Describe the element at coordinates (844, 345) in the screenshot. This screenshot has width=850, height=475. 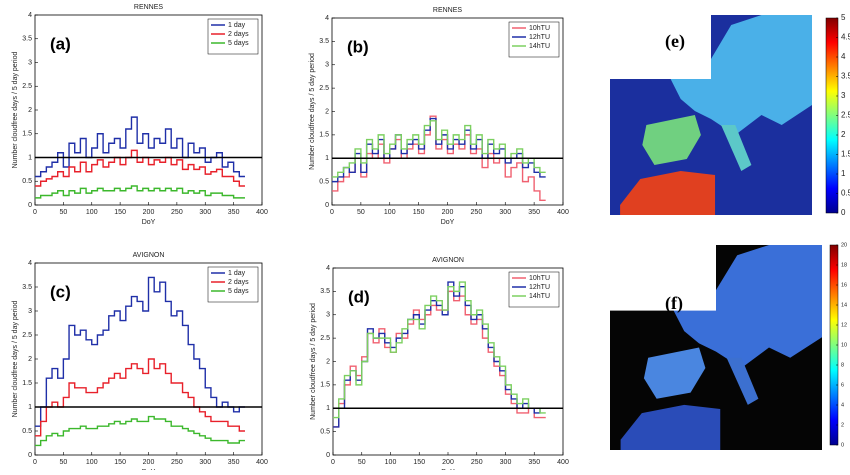
I see `colorbar-tick-label: 10` at that location.